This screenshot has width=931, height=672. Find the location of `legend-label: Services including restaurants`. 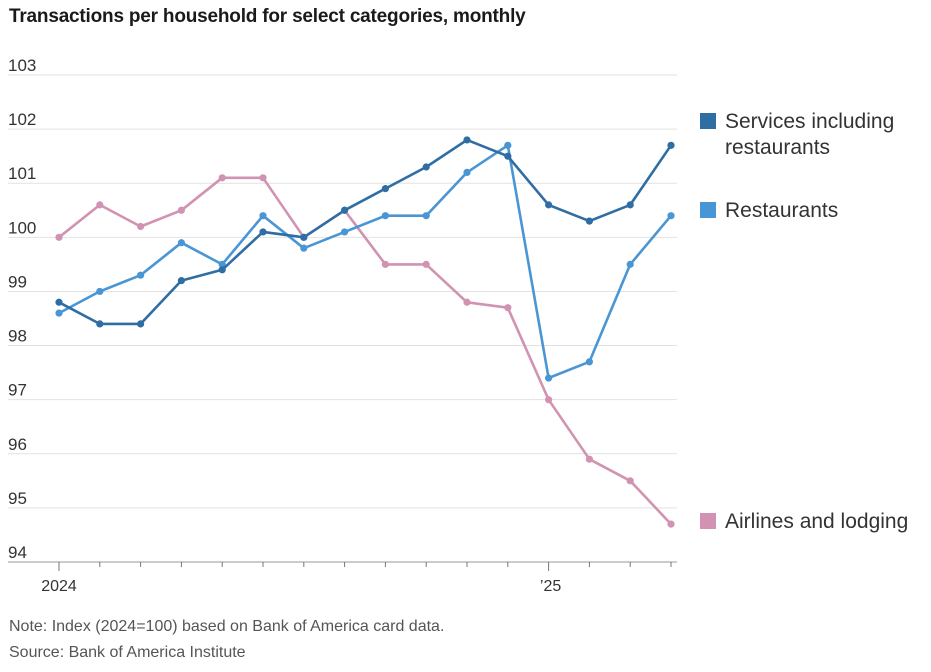

legend-label: Services including restaurants is located at coordinates (809, 134).